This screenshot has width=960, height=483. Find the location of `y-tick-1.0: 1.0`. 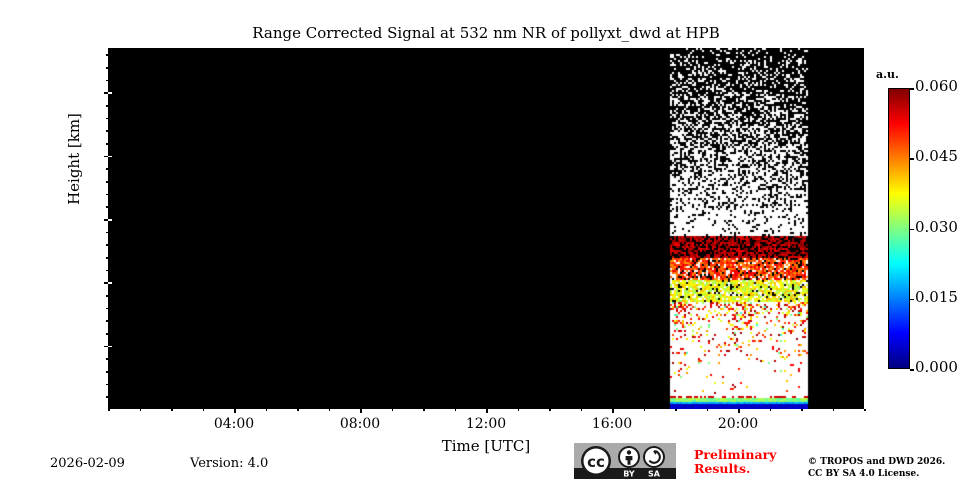

y-tick-1.0: 1.0 is located at coordinates (56, 283).